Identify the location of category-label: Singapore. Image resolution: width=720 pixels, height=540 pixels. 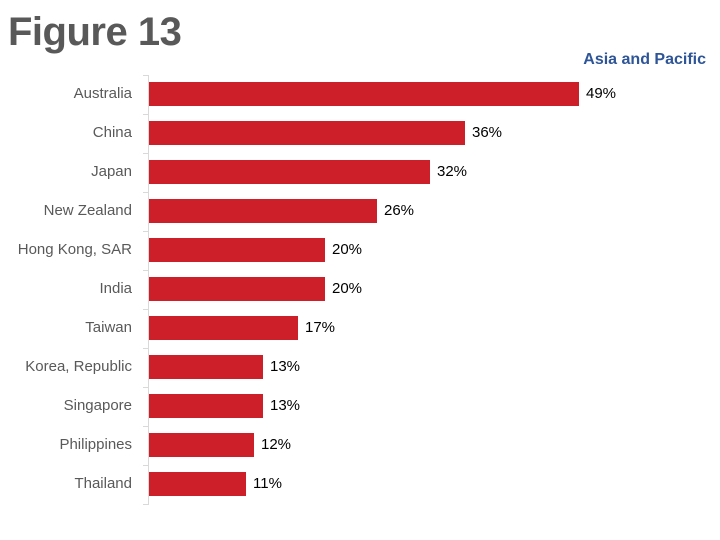
(97, 405).